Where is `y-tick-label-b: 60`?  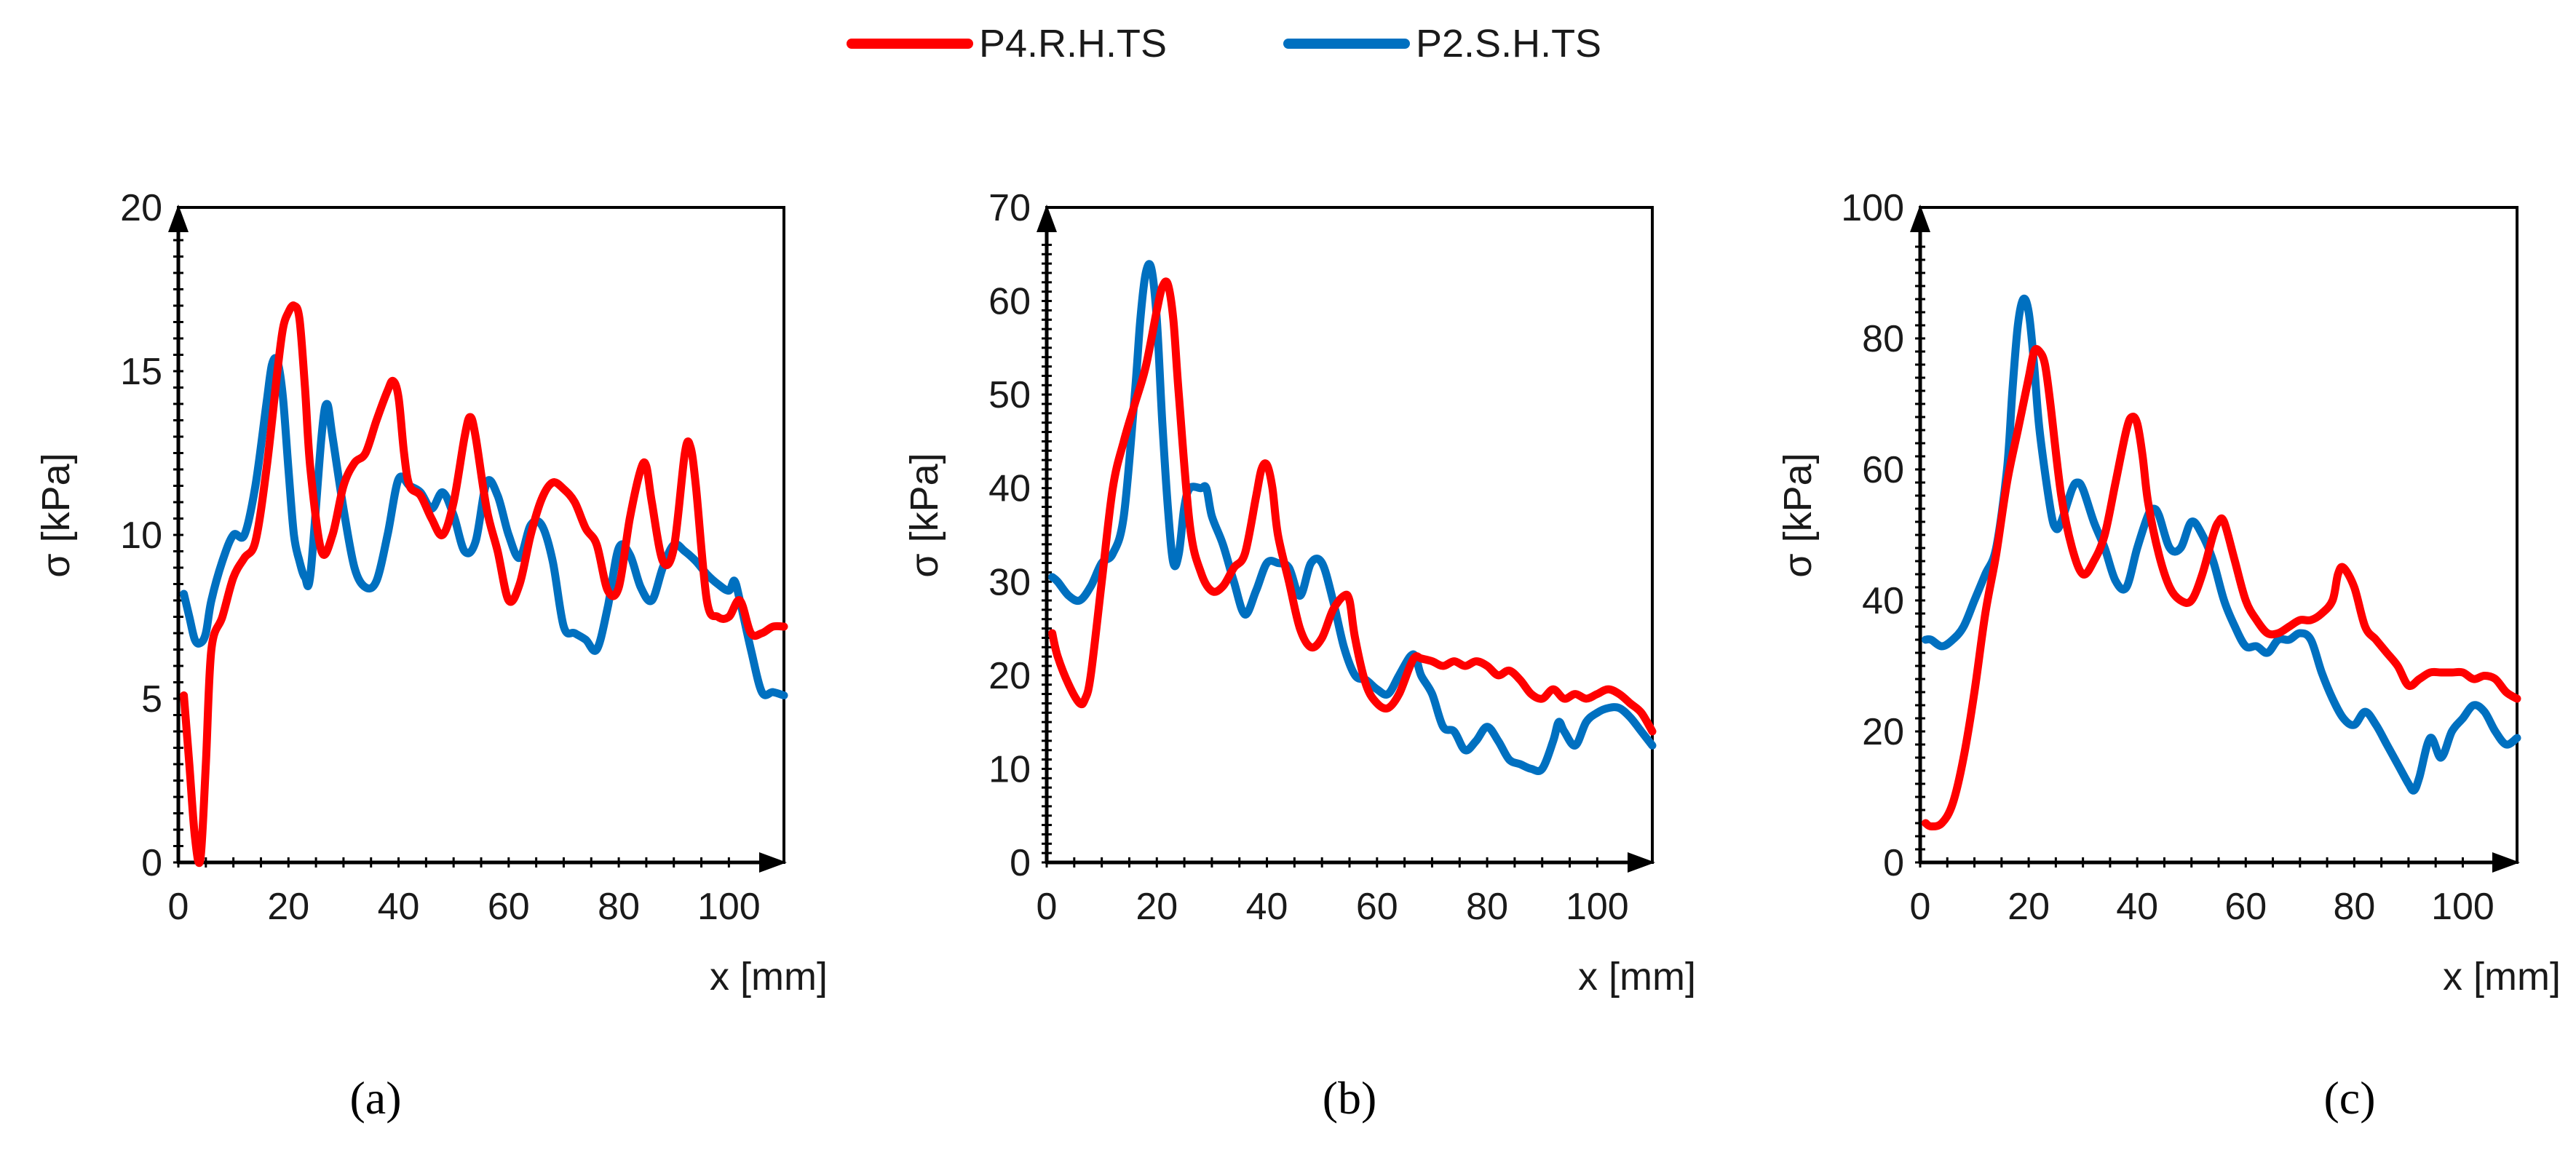
y-tick-label-b: 60 is located at coordinates (1009, 302).